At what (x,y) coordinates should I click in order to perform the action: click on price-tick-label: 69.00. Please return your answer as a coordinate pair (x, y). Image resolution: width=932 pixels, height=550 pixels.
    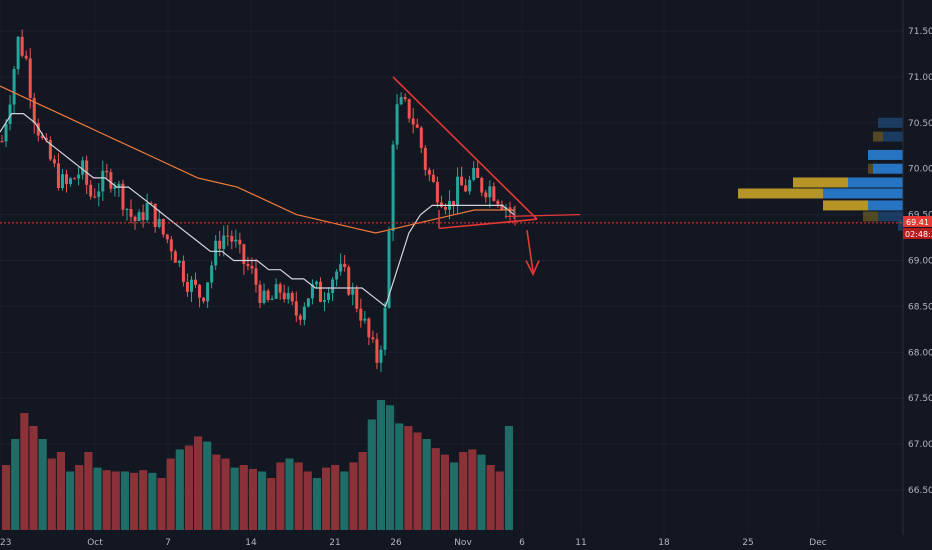
    Looking at the image, I should click on (920, 262).